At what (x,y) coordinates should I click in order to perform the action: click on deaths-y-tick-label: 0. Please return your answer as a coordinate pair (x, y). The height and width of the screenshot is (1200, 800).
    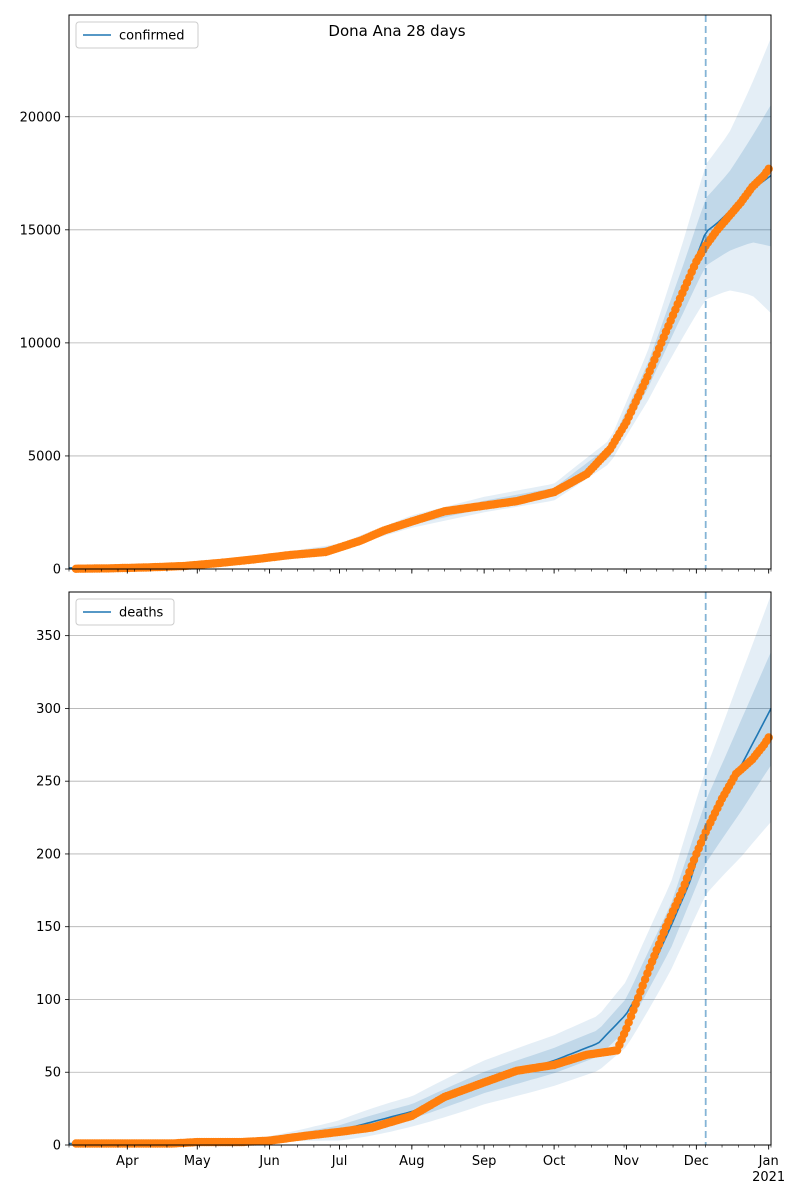
    Looking at the image, I should click on (57, 1146).